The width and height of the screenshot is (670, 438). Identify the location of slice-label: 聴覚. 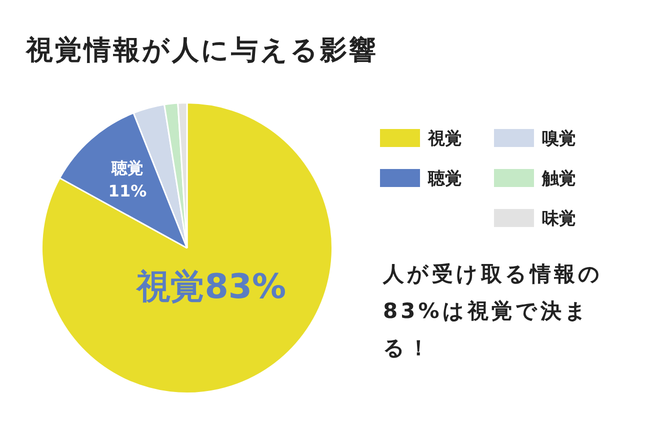
(127, 168).